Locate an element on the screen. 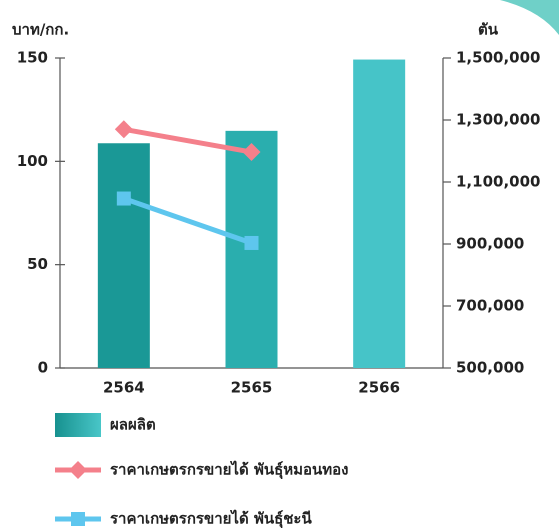  legend-label: ราคาเกษตรกรขายได้ พันธุ์หมอนทอง is located at coordinates (229, 470).